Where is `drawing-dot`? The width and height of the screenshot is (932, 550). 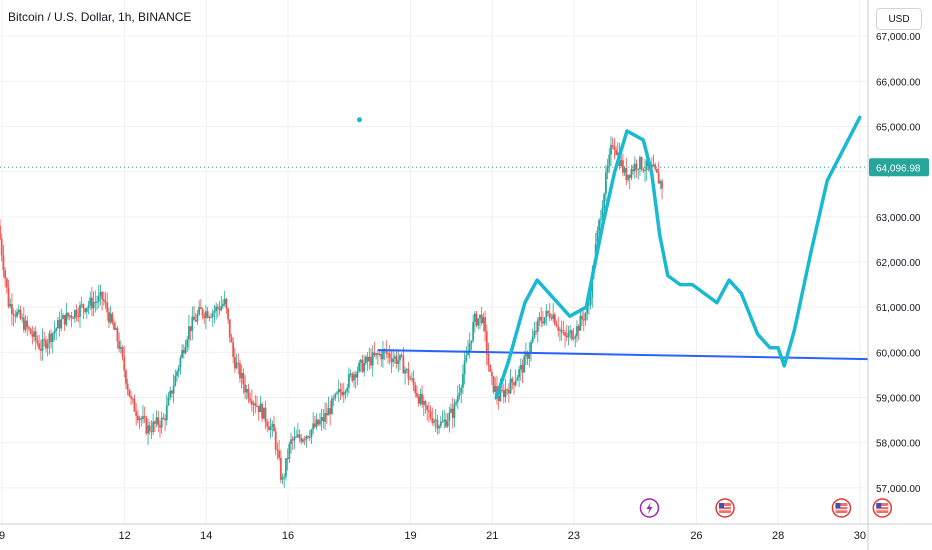 drawing-dot is located at coordinates (359, 120).